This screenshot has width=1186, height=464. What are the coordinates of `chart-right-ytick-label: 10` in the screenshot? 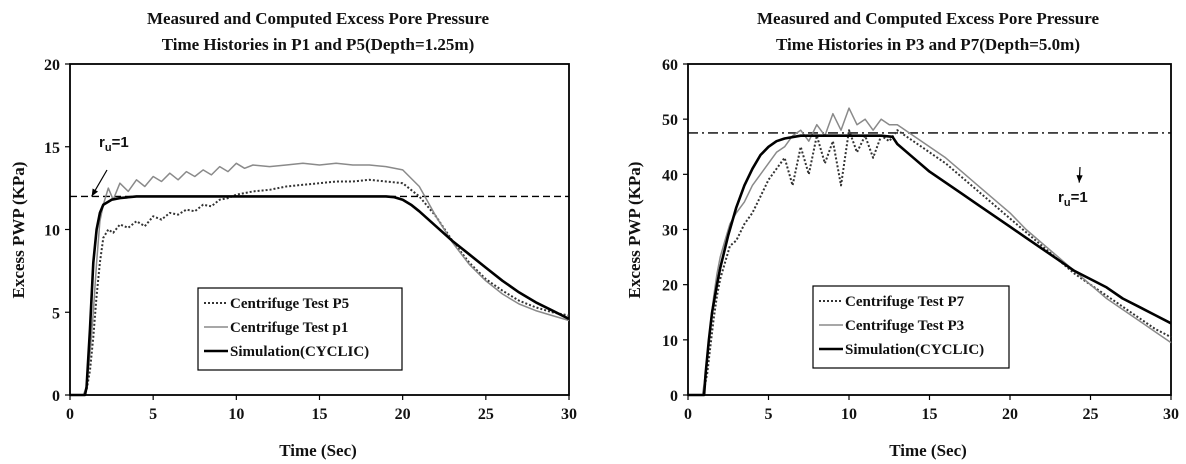 It's located at (670, 341).